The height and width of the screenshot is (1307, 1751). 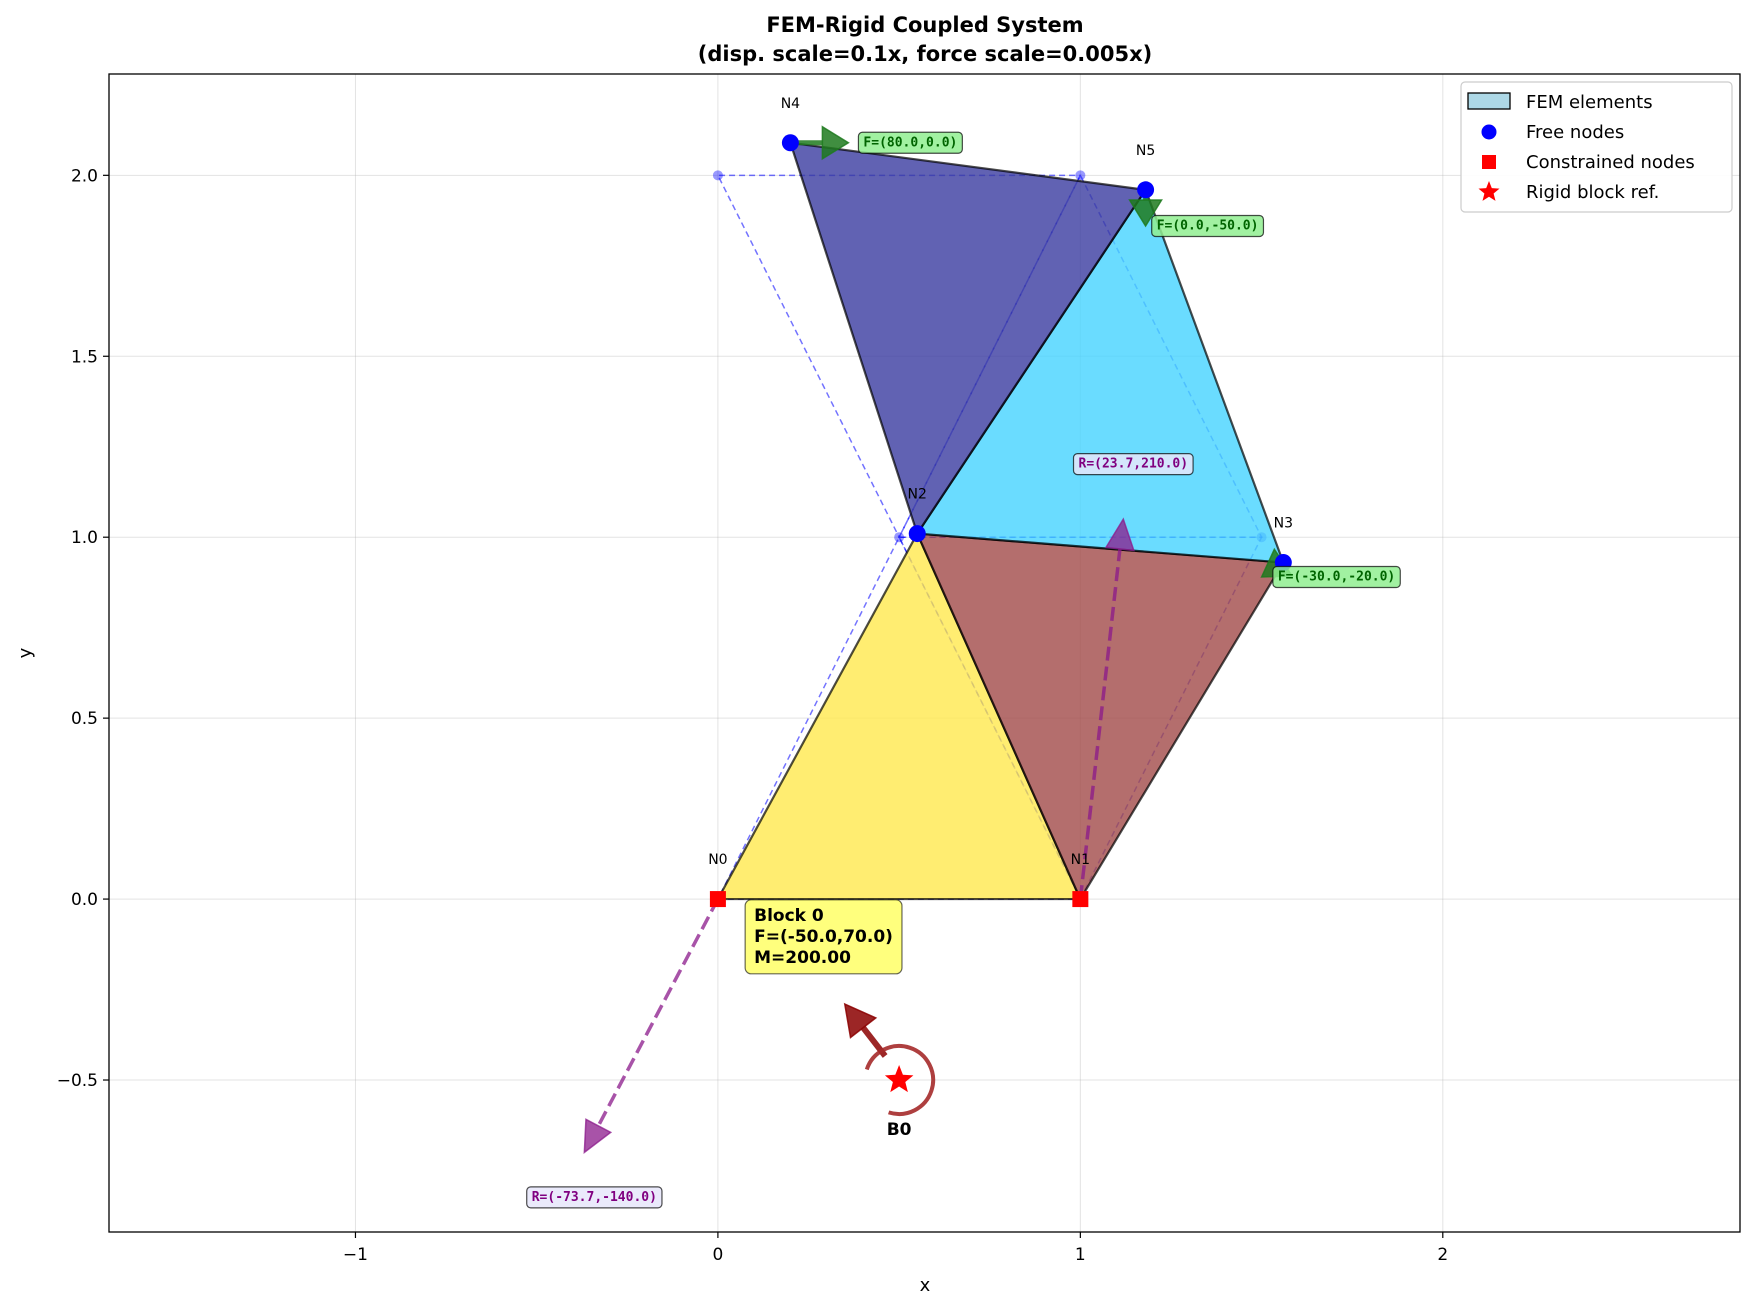 I want to click on reaction-label-1-box, so click(x=594, y=1197).